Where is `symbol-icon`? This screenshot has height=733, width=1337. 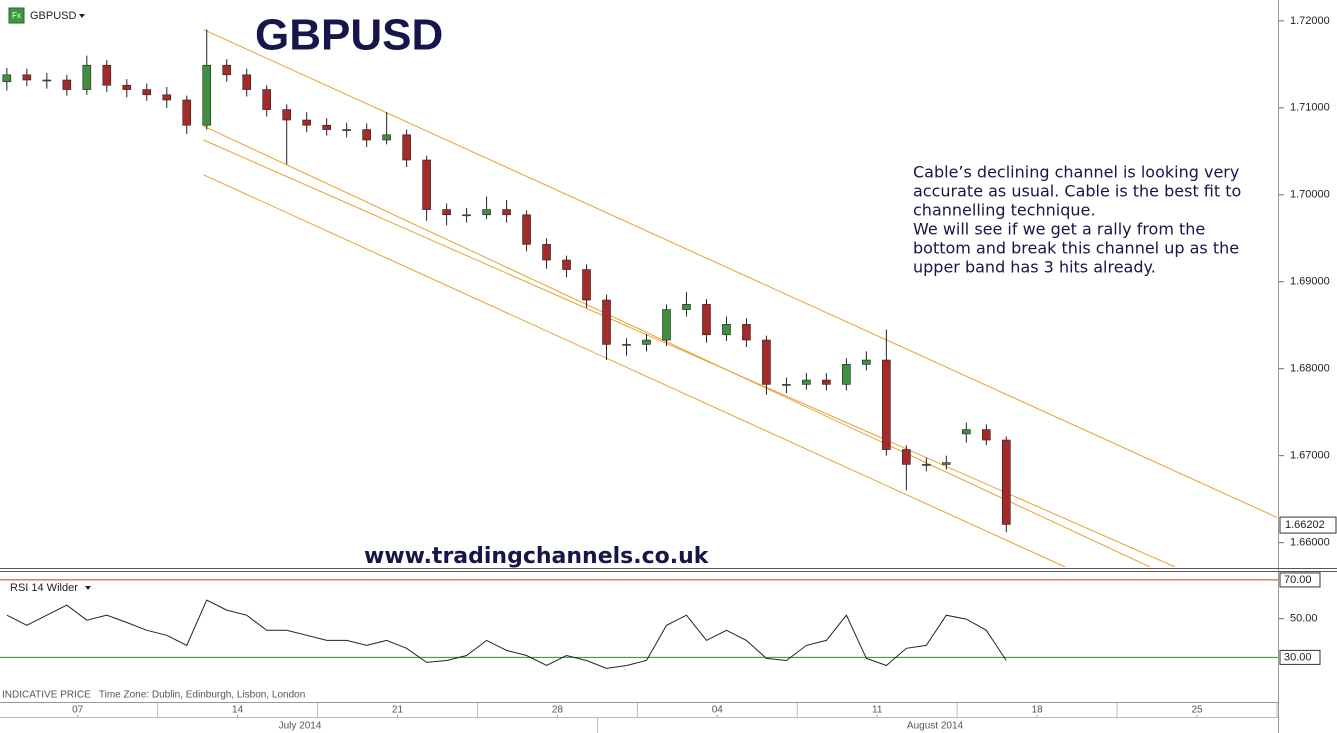 symbol-icon is located at coordinates (16, 15).